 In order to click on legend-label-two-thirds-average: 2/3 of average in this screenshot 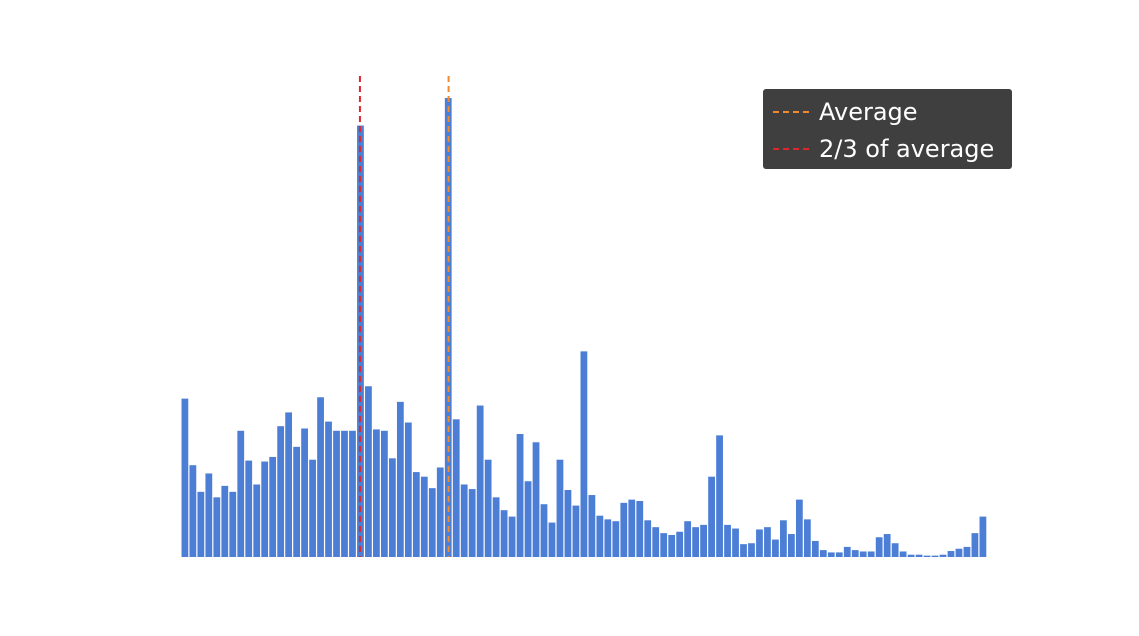, I will do `click(907, 148)`.